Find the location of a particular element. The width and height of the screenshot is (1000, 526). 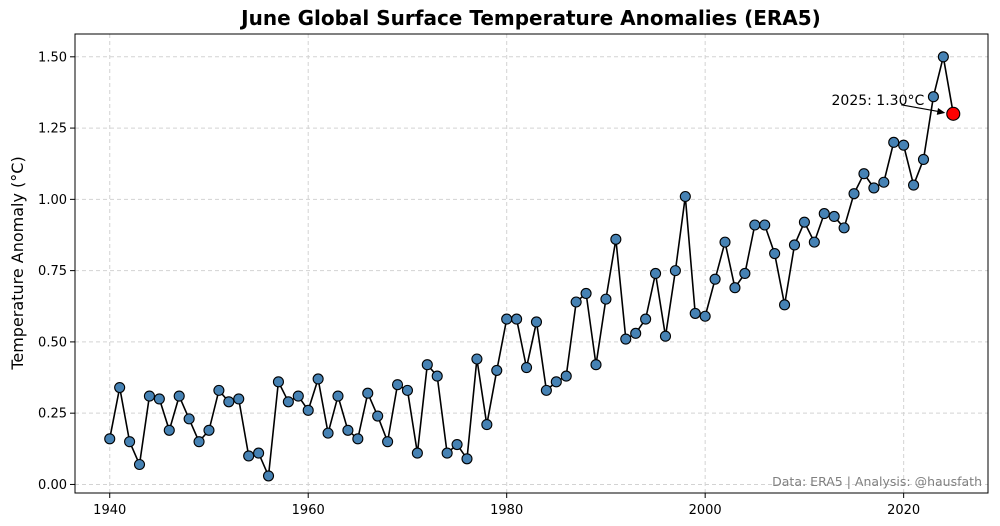

x-tick-label: 1980 is located at coordinates (506, 510).